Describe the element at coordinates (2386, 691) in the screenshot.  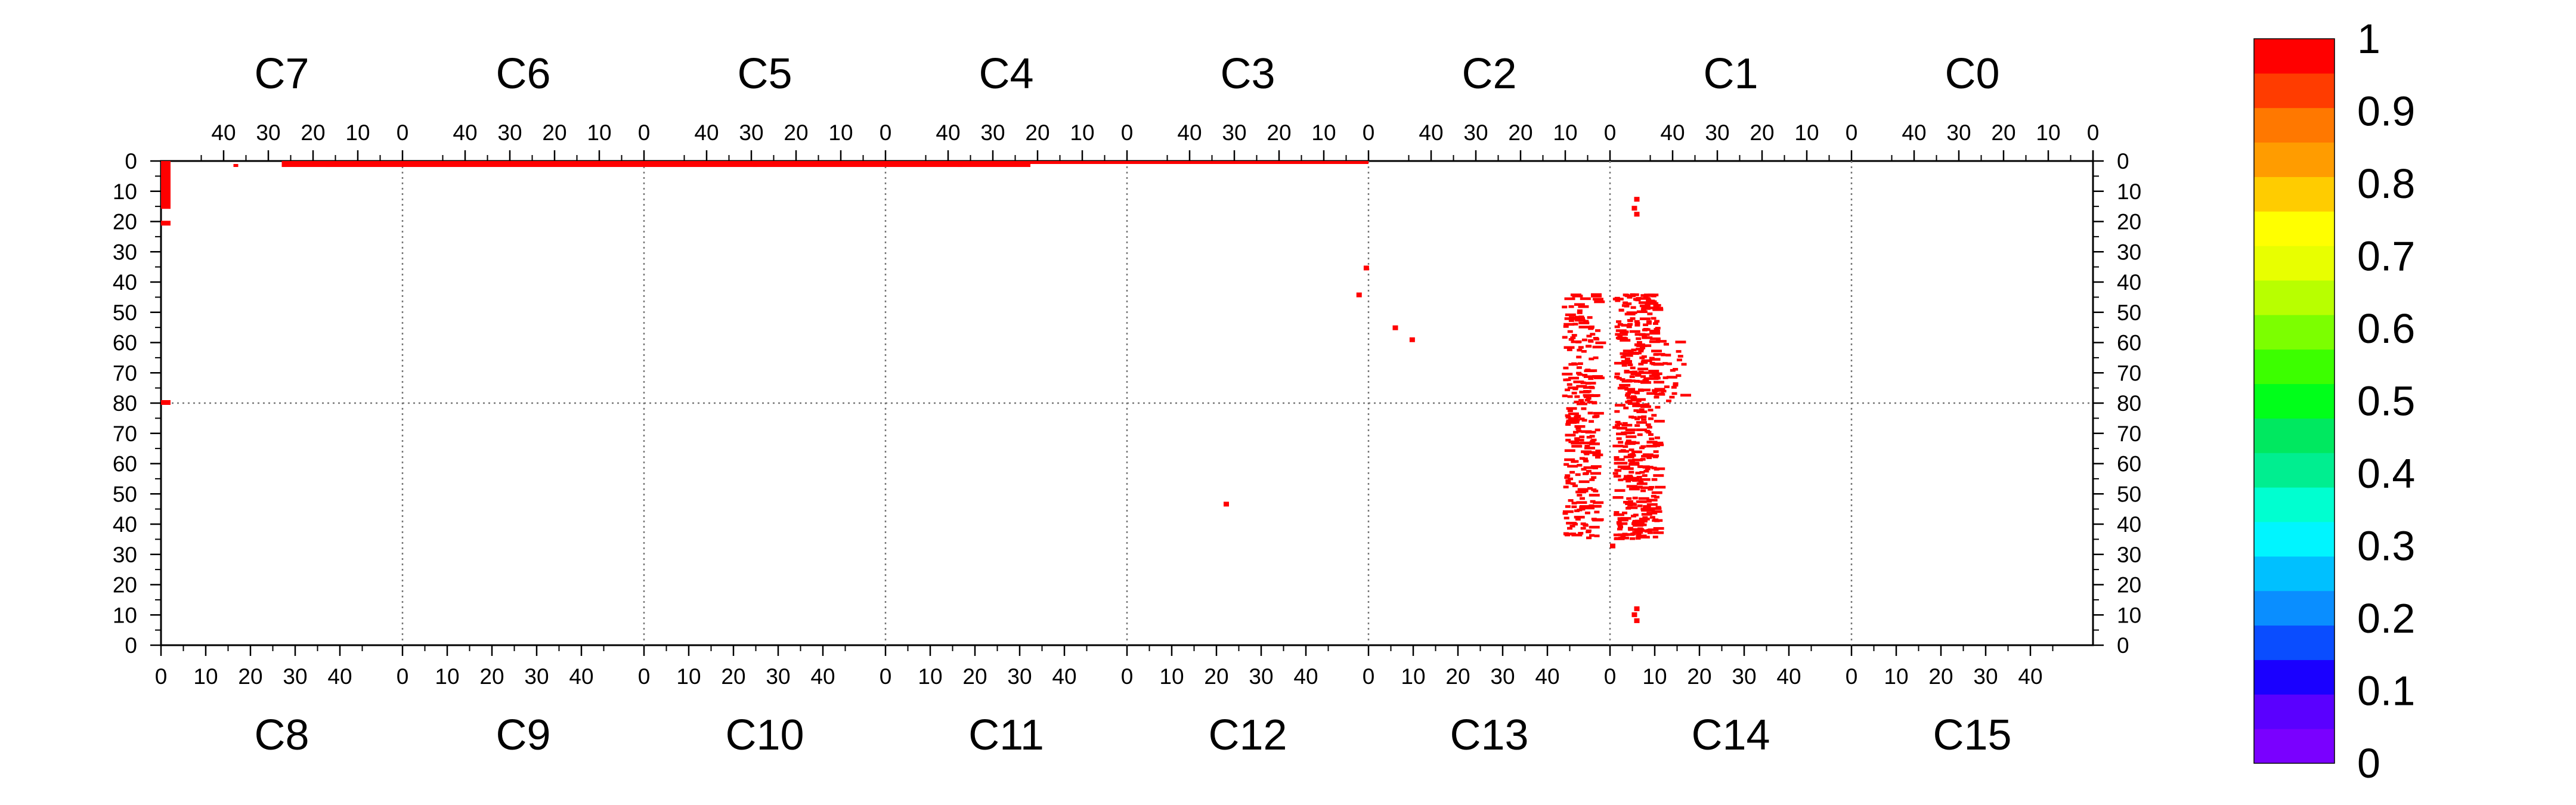
I see `colorbar-tick-label: 0.1` at that location.